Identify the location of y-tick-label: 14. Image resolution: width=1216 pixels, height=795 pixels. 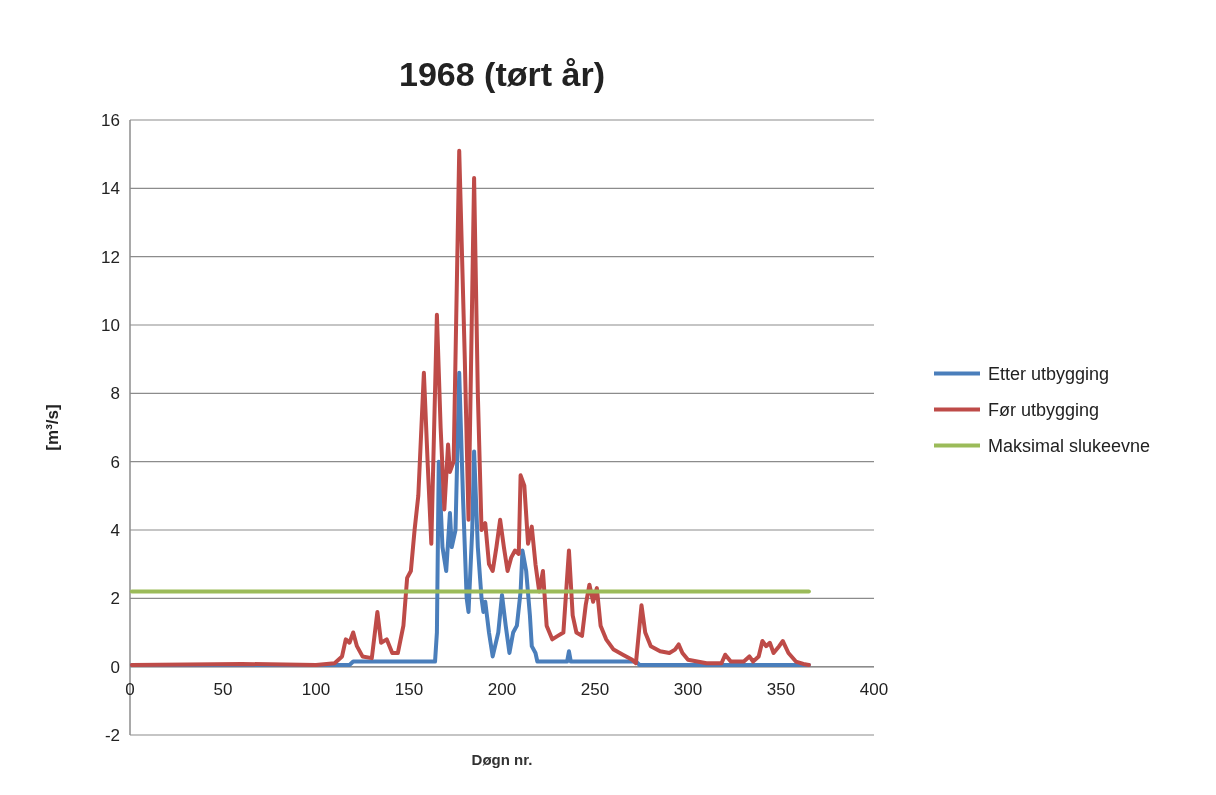
(110, 189).